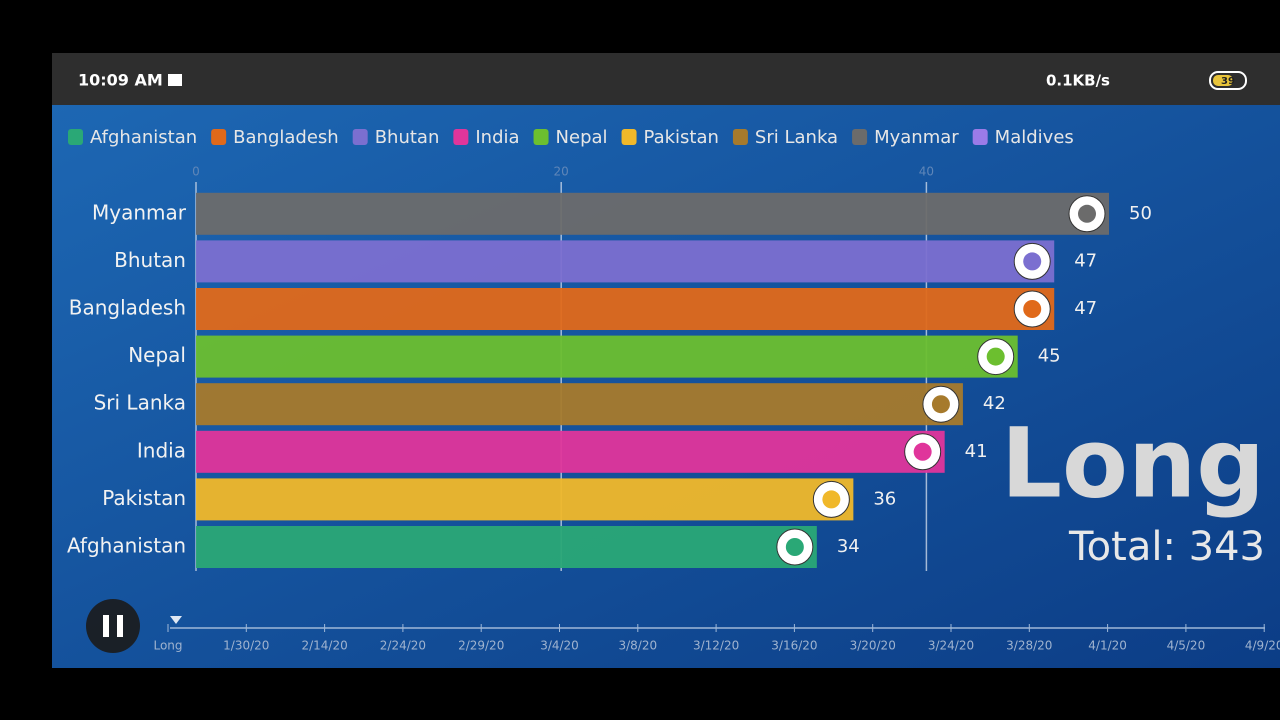  Describe the element at coordinates (873, 646) in the screenshot. I see `timeline-label: 3/20/20` at that location.